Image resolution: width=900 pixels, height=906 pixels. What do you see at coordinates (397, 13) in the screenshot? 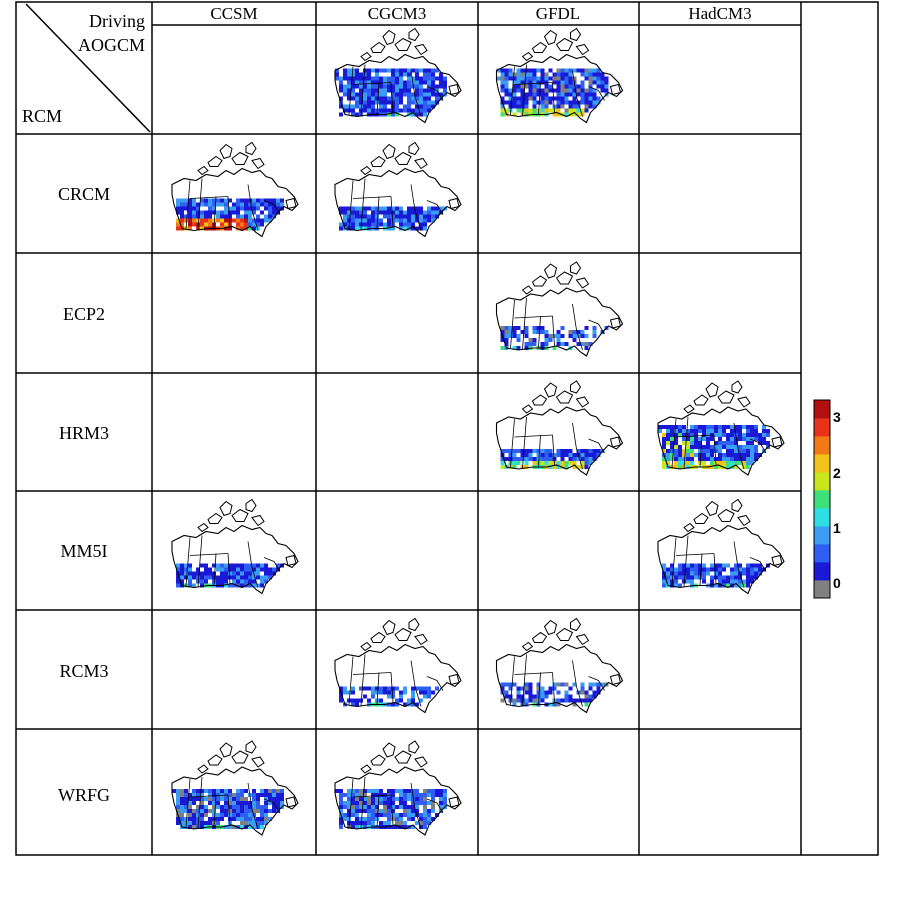
I see `column-header-cgcm3: CGCM3` at bounding box center [397, 13].